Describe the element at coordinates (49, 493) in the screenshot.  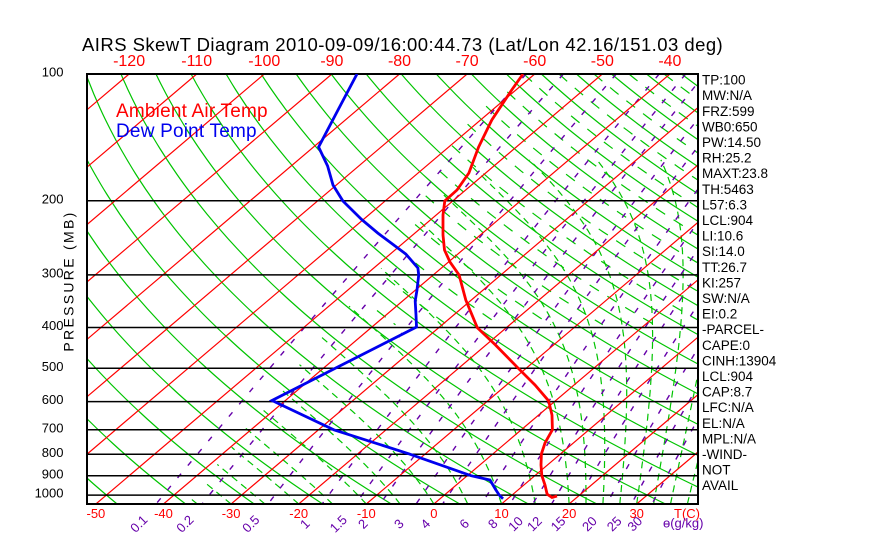
I see `svg-text: 1000` at that location.